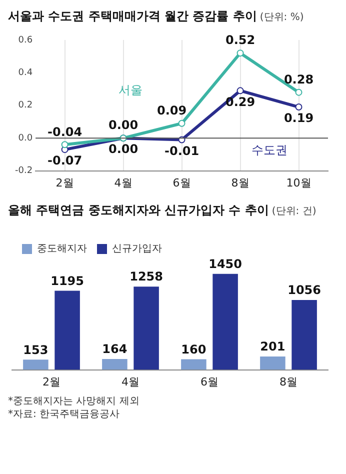 This screenshot has height=474, width=346. I want to click on y-tick-label: -0.2, so click(24, 171).